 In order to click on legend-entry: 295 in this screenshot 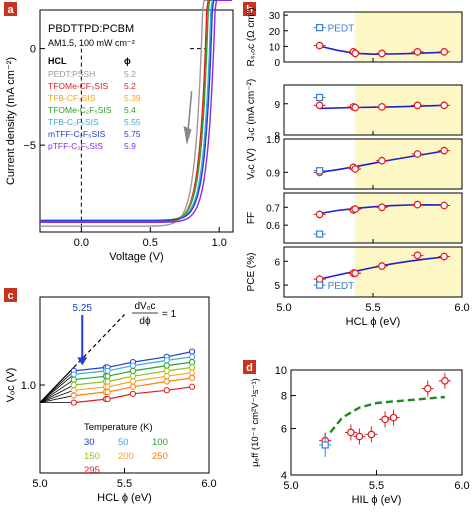, I will do `click(92, 470)`.